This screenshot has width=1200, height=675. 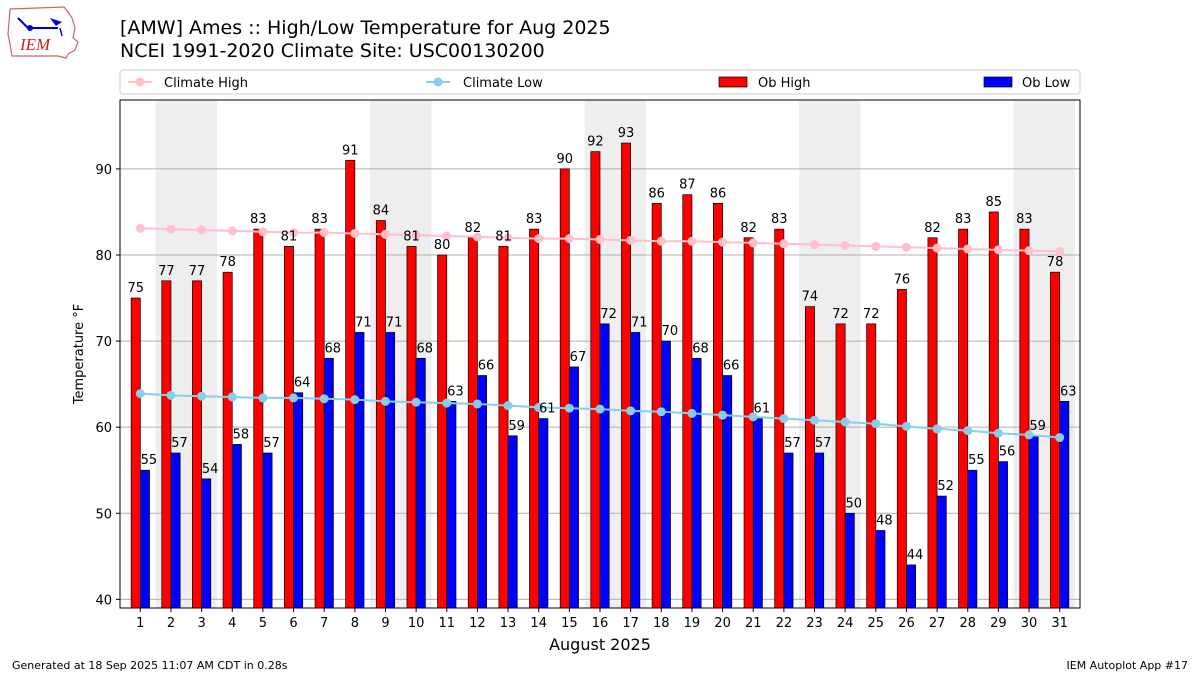 What do you see at coordinates (103, 600) in the screenshot?
I see `y-tick-label: 40` at bounding box center [103, 600].